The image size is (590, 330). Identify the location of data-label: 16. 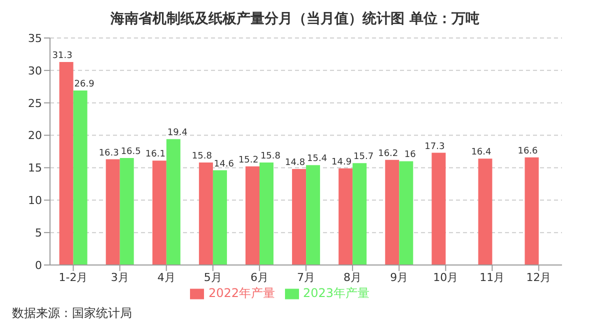
(410, 155).